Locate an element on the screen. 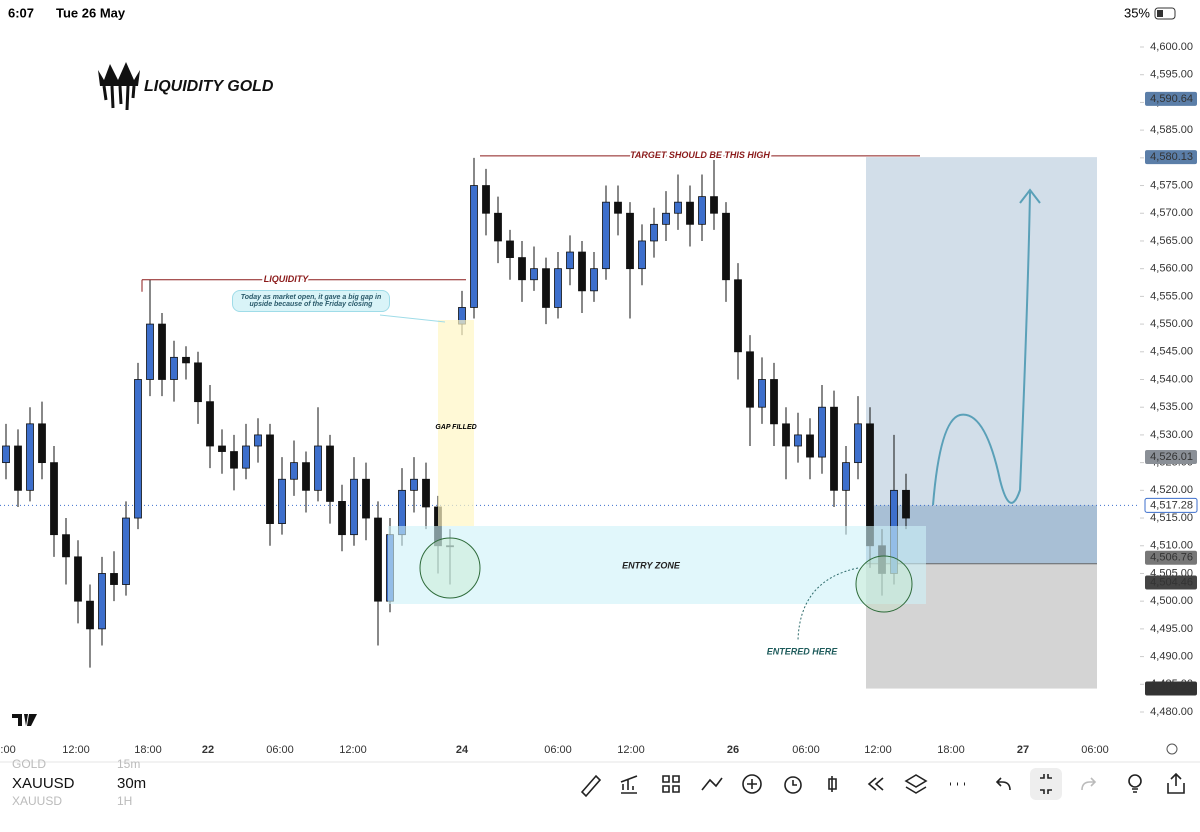  price-label: 4,590.64 is located at coordinates (1171, 99).